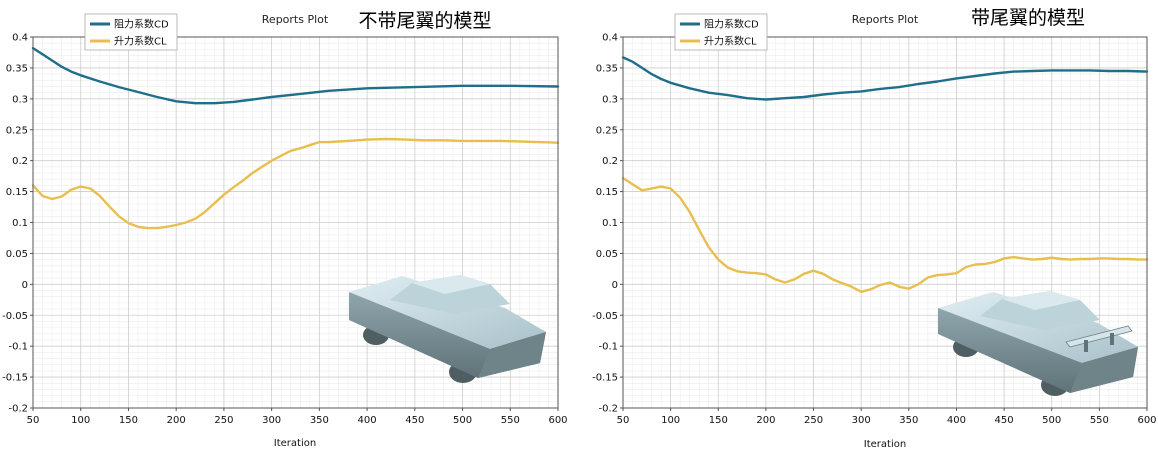 This screenshot has width=1158, height=454. I want to click on chart-subtitle: 带尾翼的模型, so click(1028, 18).